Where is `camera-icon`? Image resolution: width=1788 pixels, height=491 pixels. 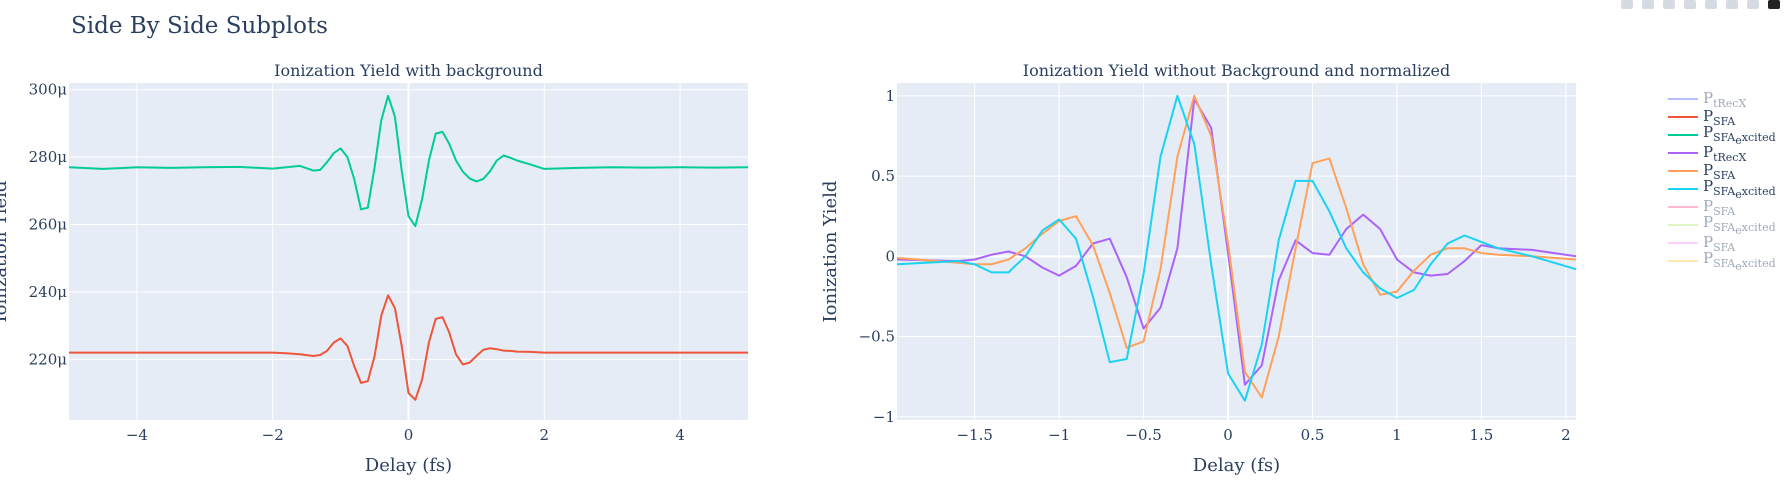
camera-icon is located at coordinates (1627, 4).